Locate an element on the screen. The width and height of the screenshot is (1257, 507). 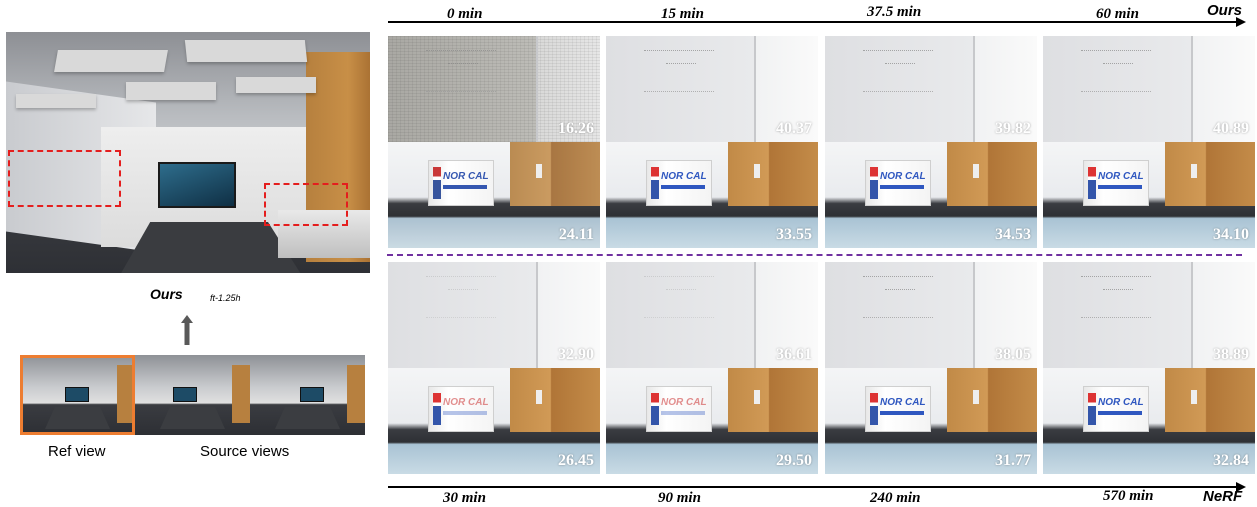
ref-view-thumbnail is located at coordinates (77, 395).